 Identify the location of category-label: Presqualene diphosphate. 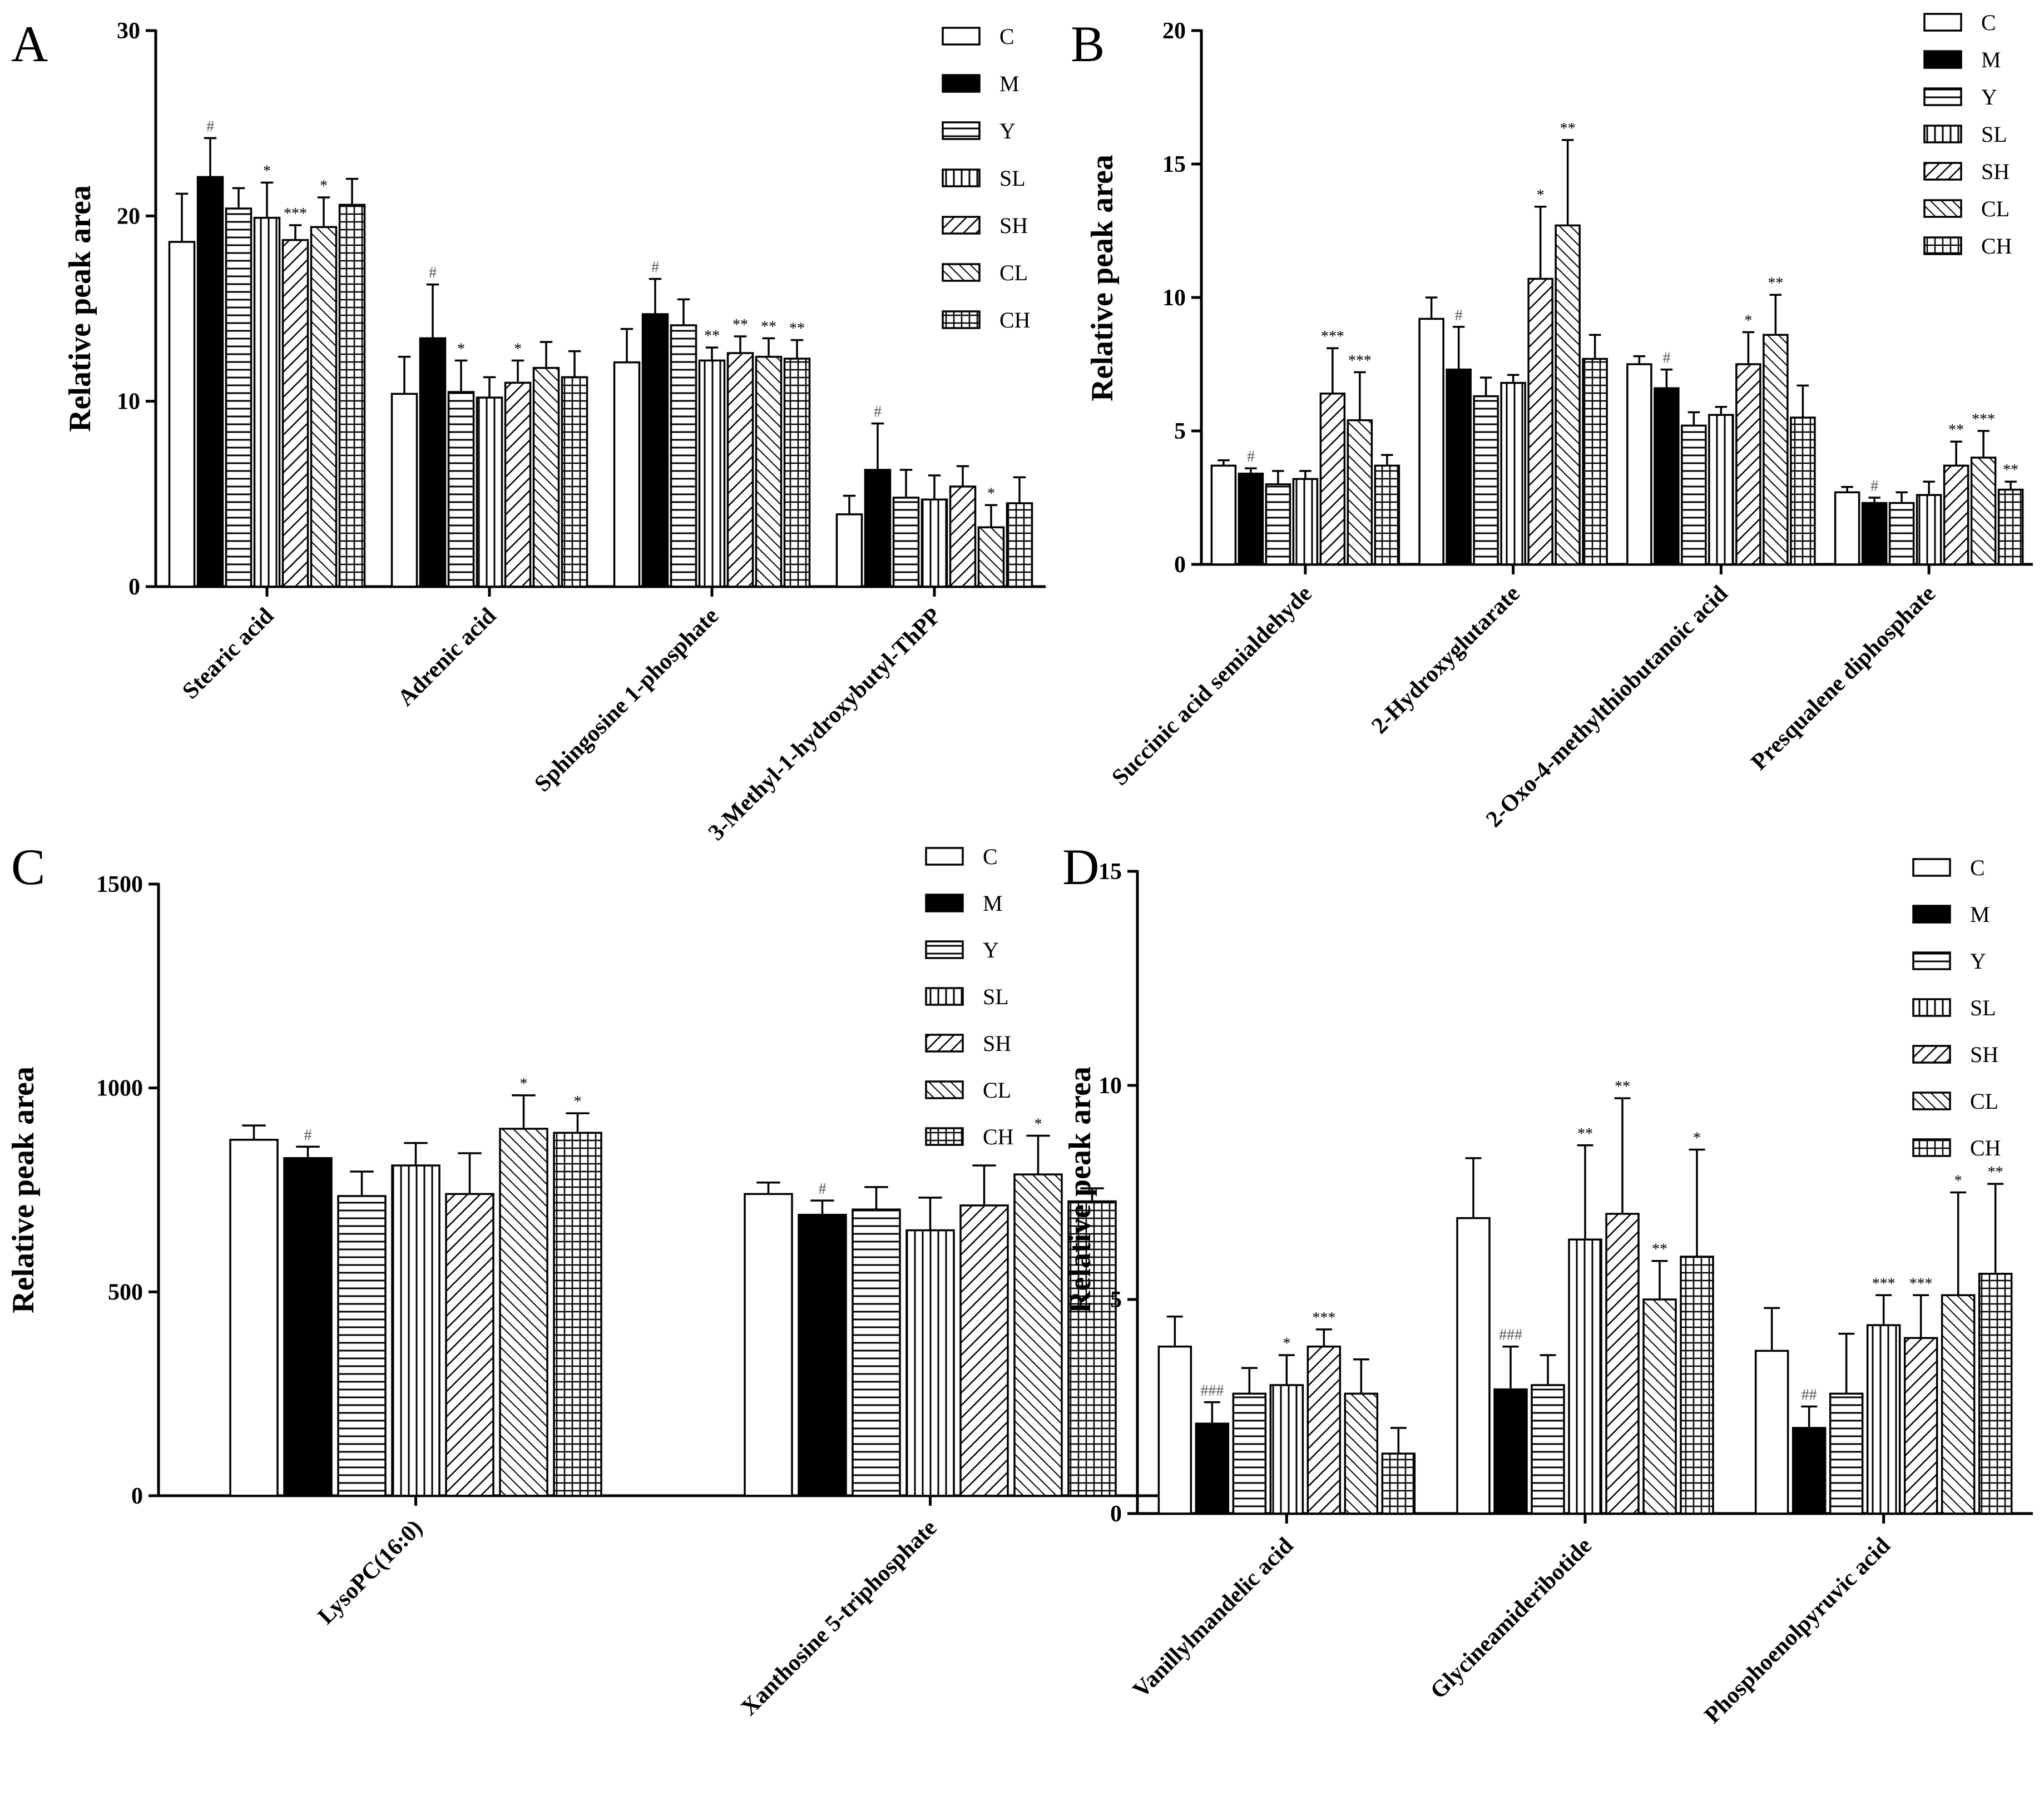
(1843, 678).